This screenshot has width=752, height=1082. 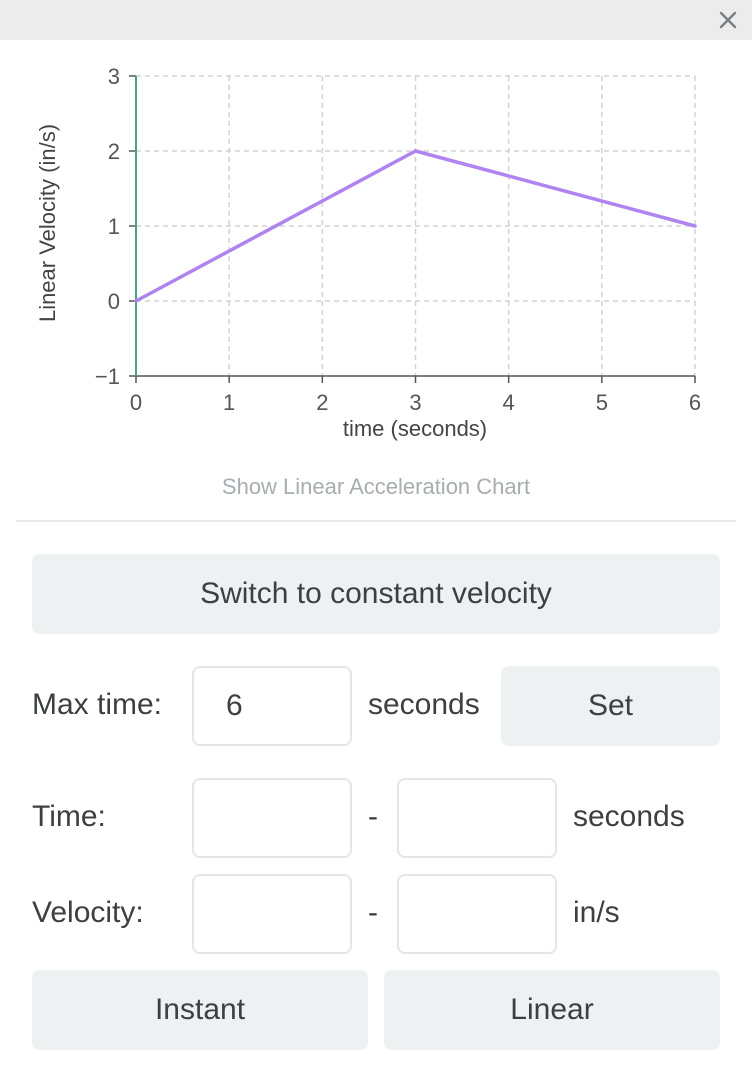 I want to click on y-tick-label: −1, so click(x=107, y=376).